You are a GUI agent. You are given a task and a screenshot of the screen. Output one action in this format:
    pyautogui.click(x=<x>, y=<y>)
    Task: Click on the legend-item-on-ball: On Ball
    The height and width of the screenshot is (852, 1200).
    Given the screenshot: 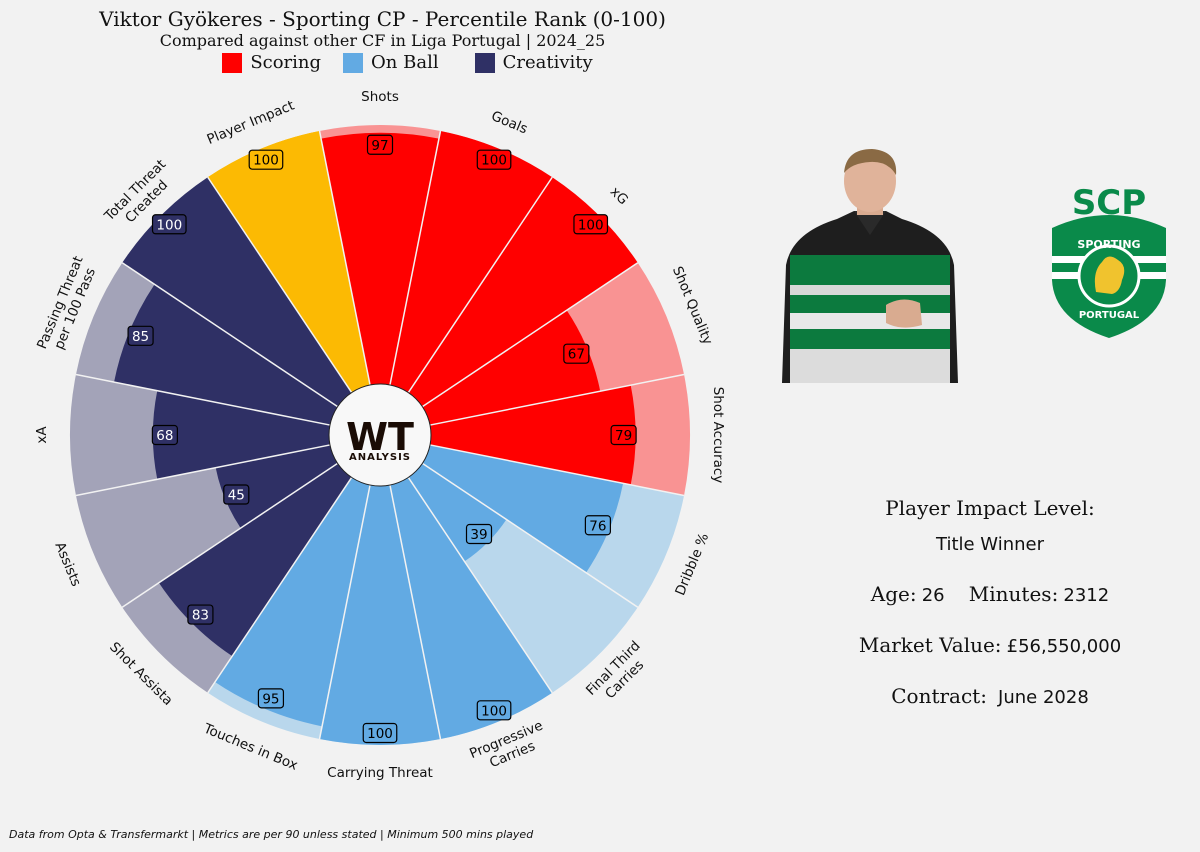 What is the action you would take?
    pyautogui.click(x=391, y=63)
    